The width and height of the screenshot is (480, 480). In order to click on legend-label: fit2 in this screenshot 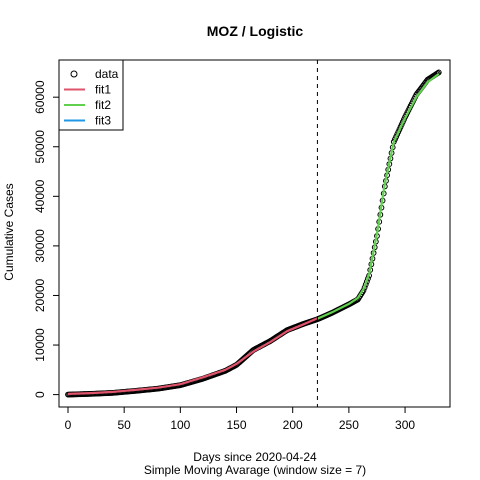, I will do `click(103, 105)`.